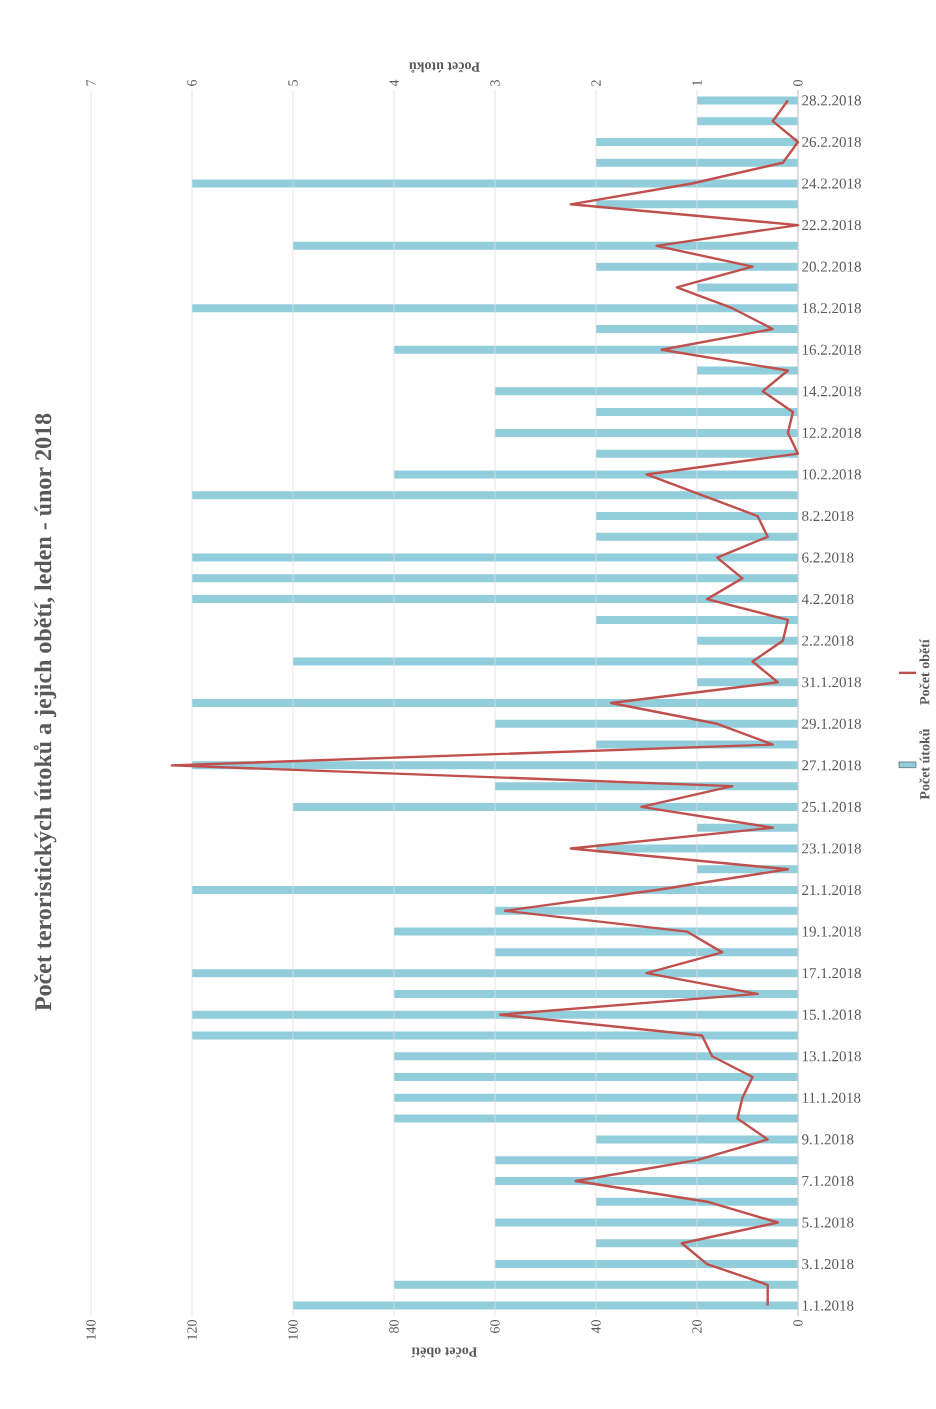 This screenshot has height=1409, width=936. I want to click on x-axis-title: Počet obětí, so click(444, 1352).